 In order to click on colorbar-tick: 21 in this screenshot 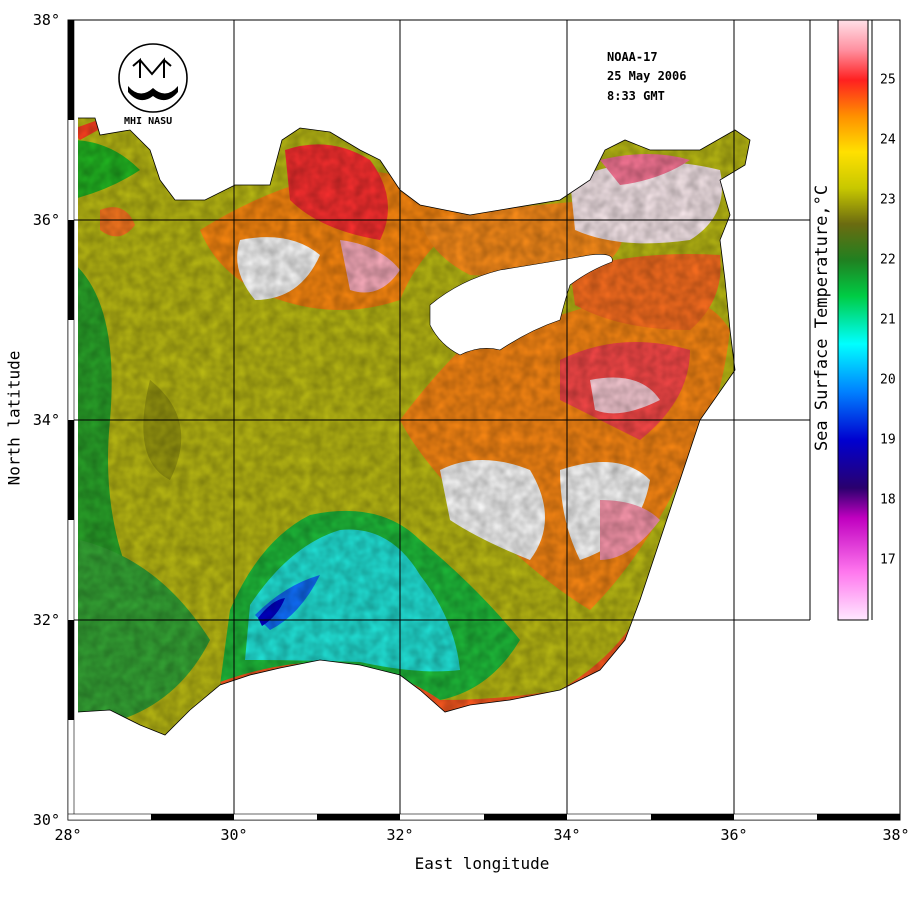, I will do `click(888, 320)`.